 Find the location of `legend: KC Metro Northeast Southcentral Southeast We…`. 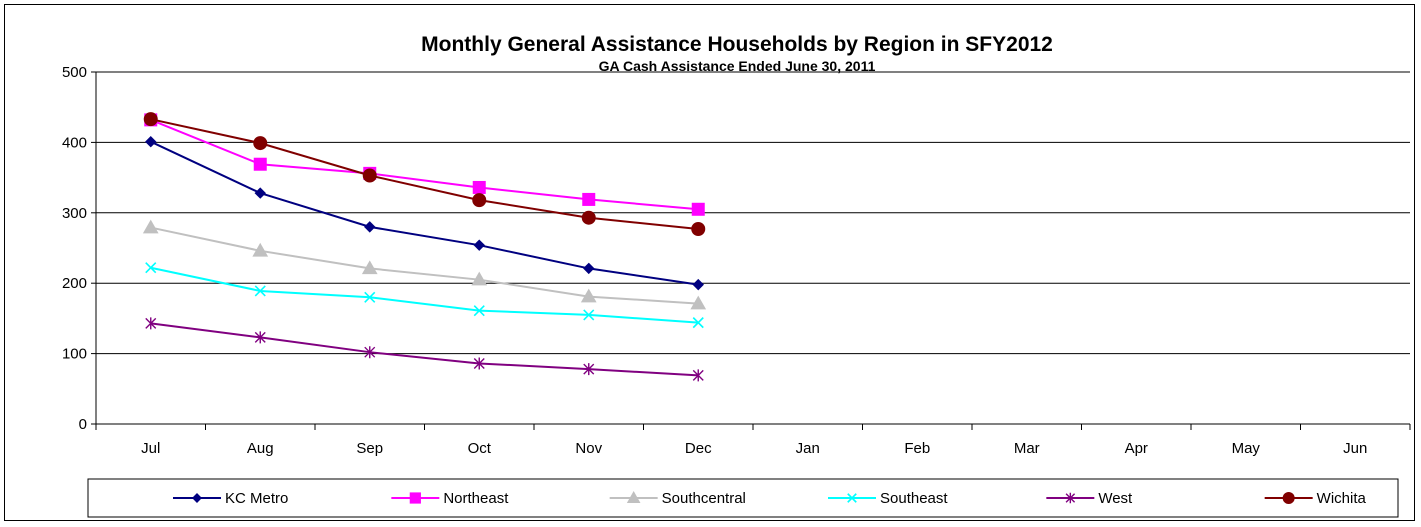

legend: KC Metro Northeast Southcentral Southeast We… is located at coordinates (743, 498).